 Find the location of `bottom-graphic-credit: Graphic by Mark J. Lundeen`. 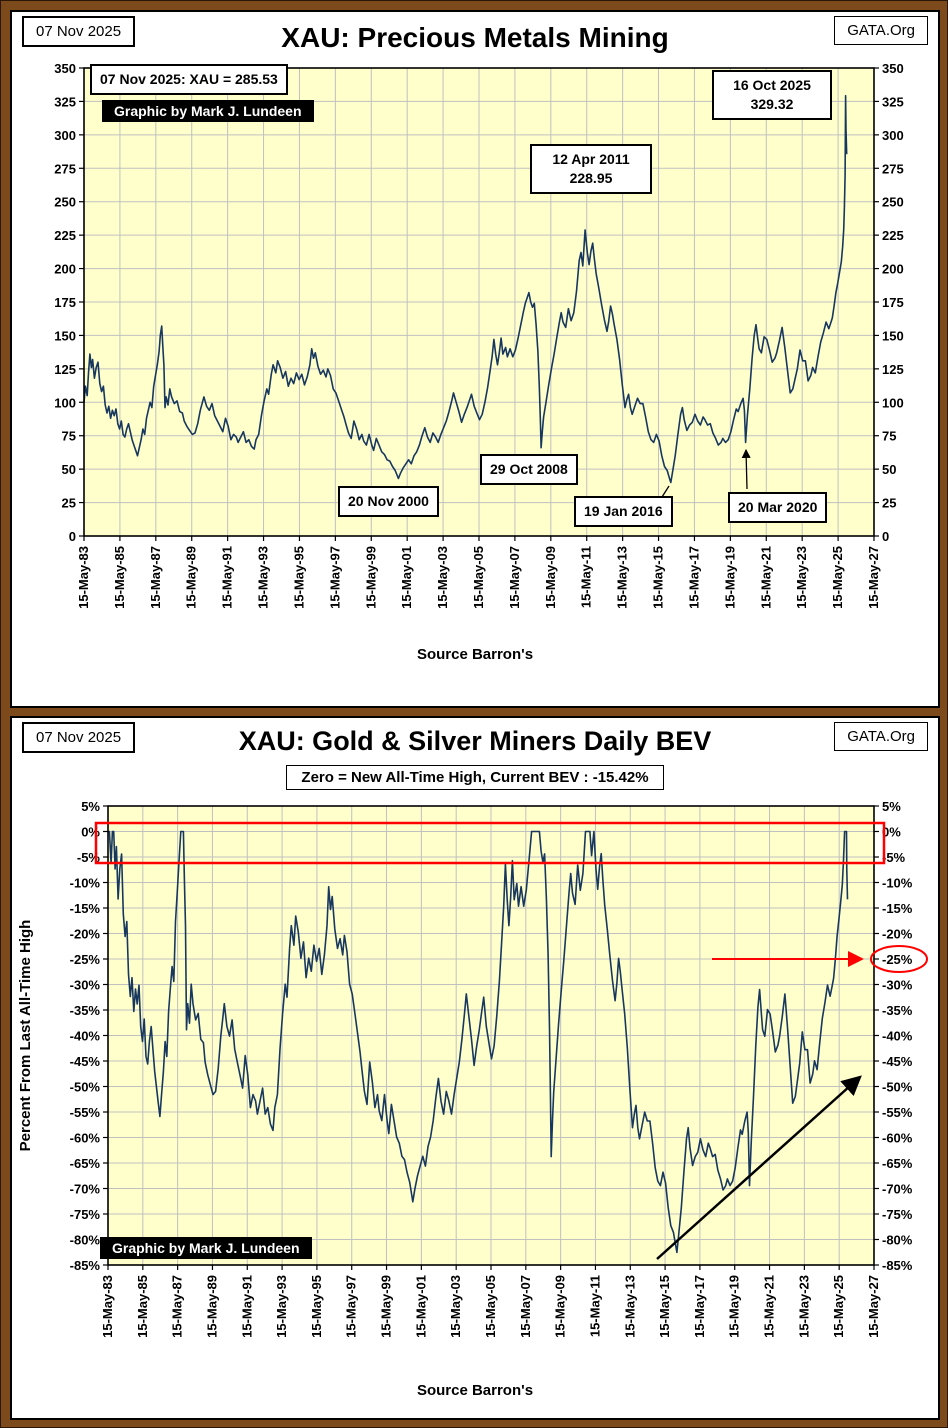

bottom-graphic-credit: Graphic by Mark J. Lundeen is located at coordinates (206, 1248).